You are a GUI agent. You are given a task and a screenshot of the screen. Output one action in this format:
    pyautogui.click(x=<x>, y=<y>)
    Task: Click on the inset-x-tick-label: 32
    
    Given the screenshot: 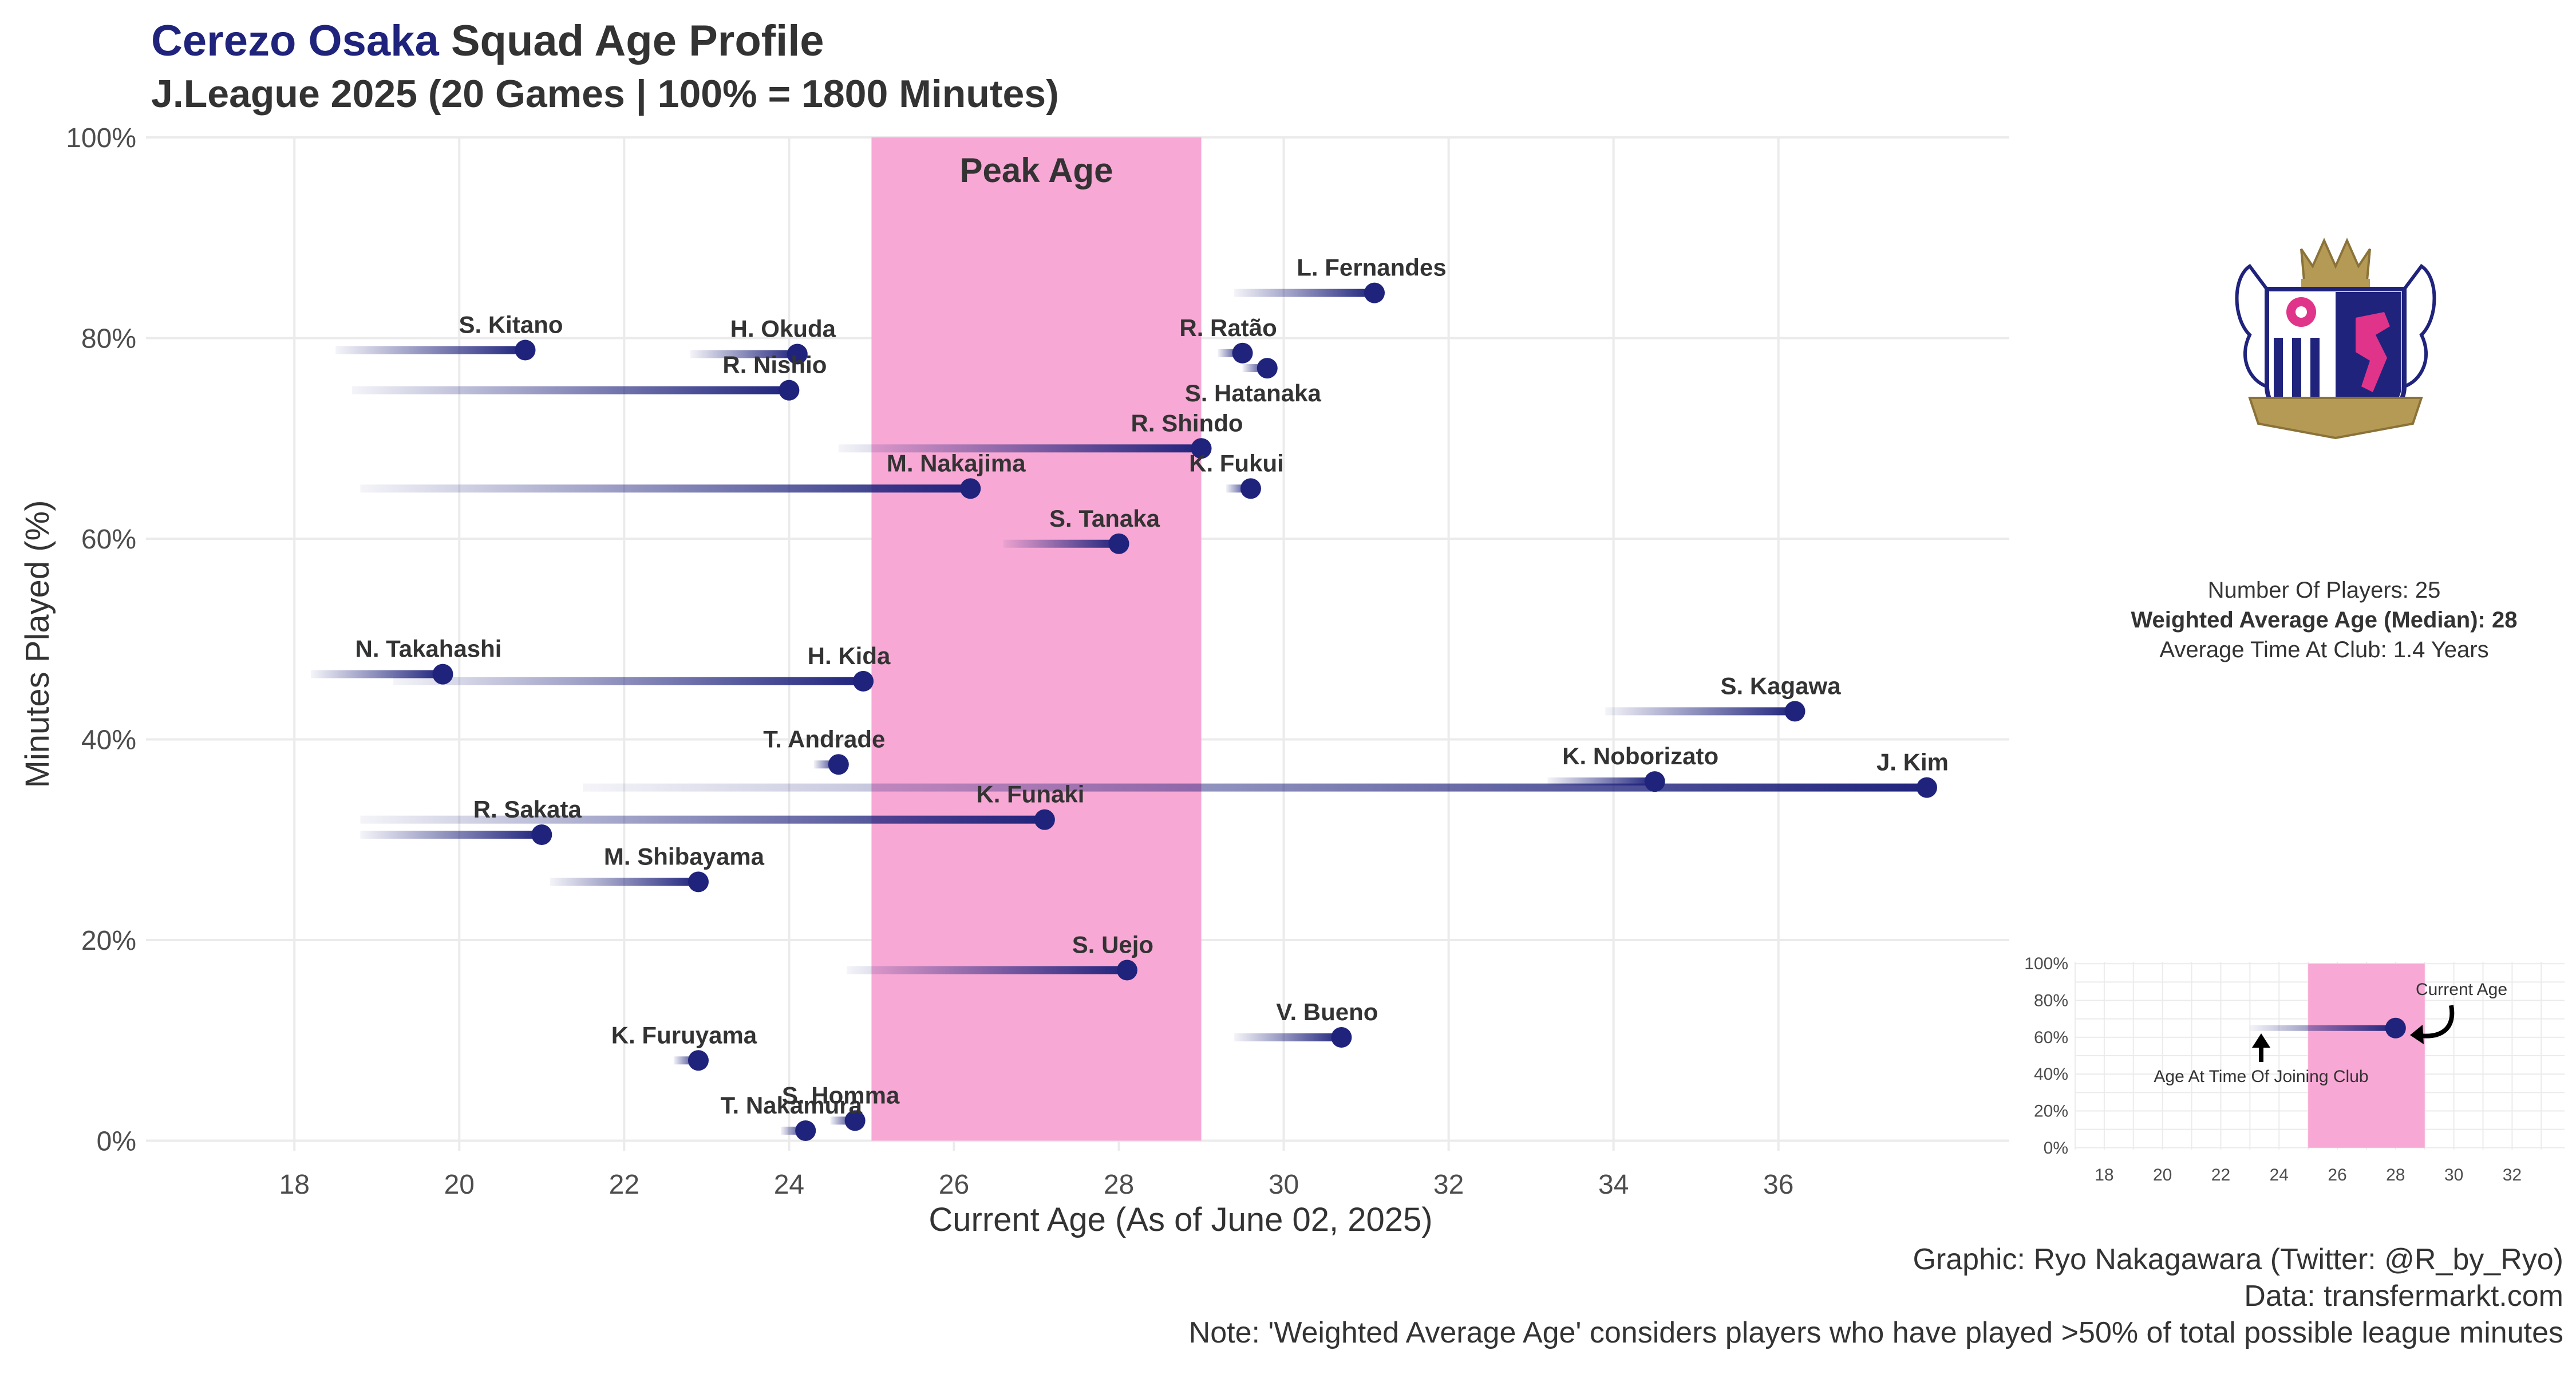 What is the action you would take?
    pyautogui.click(x=2512, y=1175)
    